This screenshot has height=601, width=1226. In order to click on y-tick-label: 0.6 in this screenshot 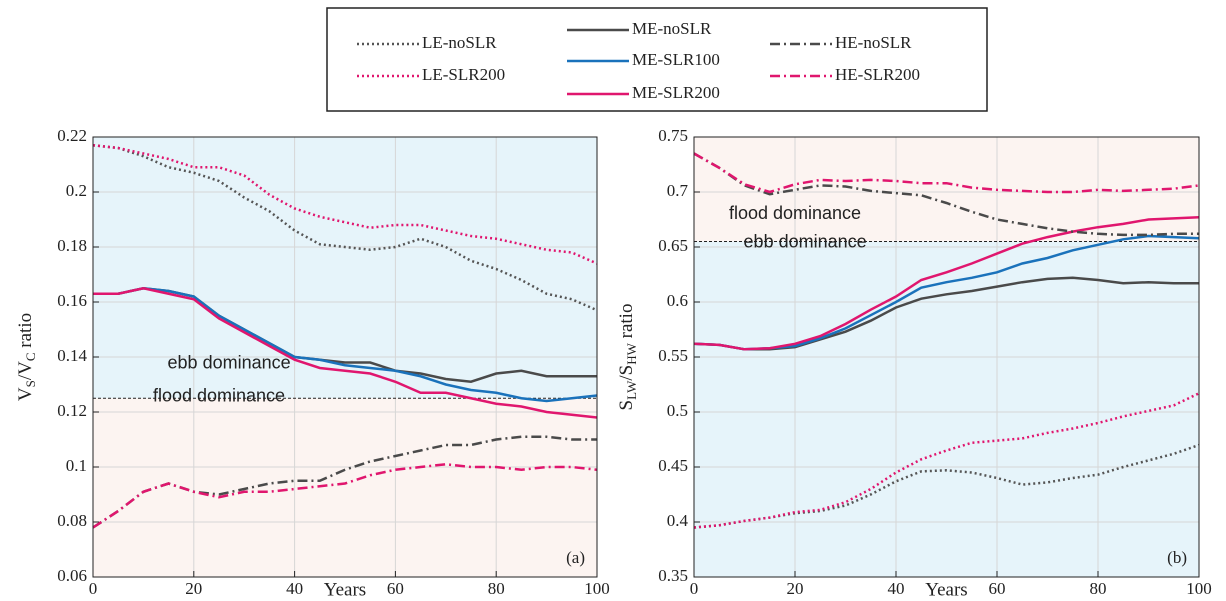, I will do `click(677, 300)`.